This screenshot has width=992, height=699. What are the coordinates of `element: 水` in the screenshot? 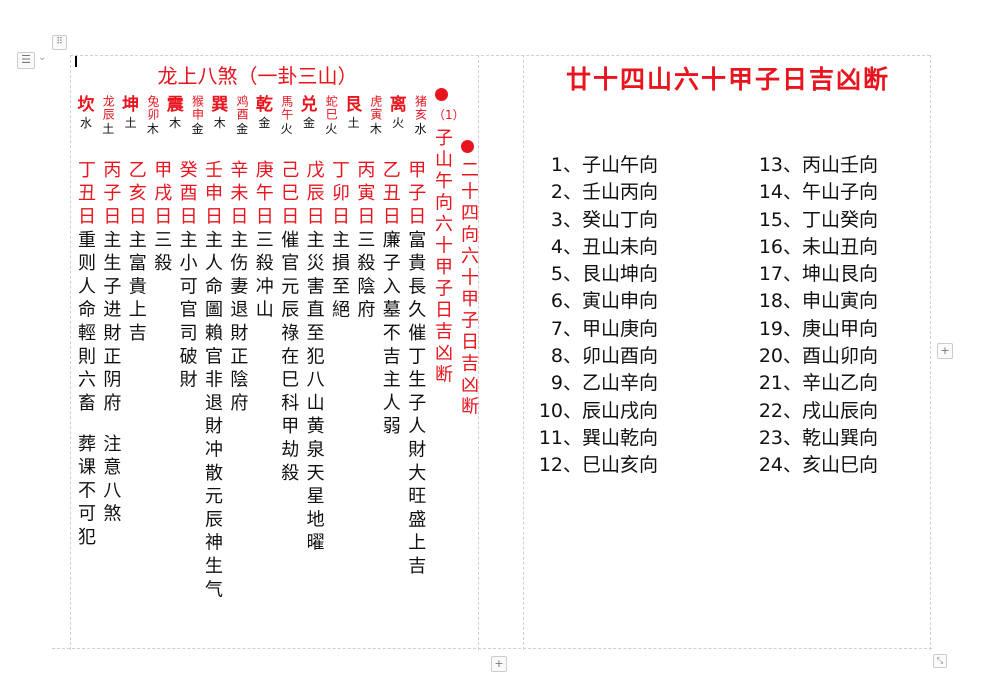 It's located at (85, 123).